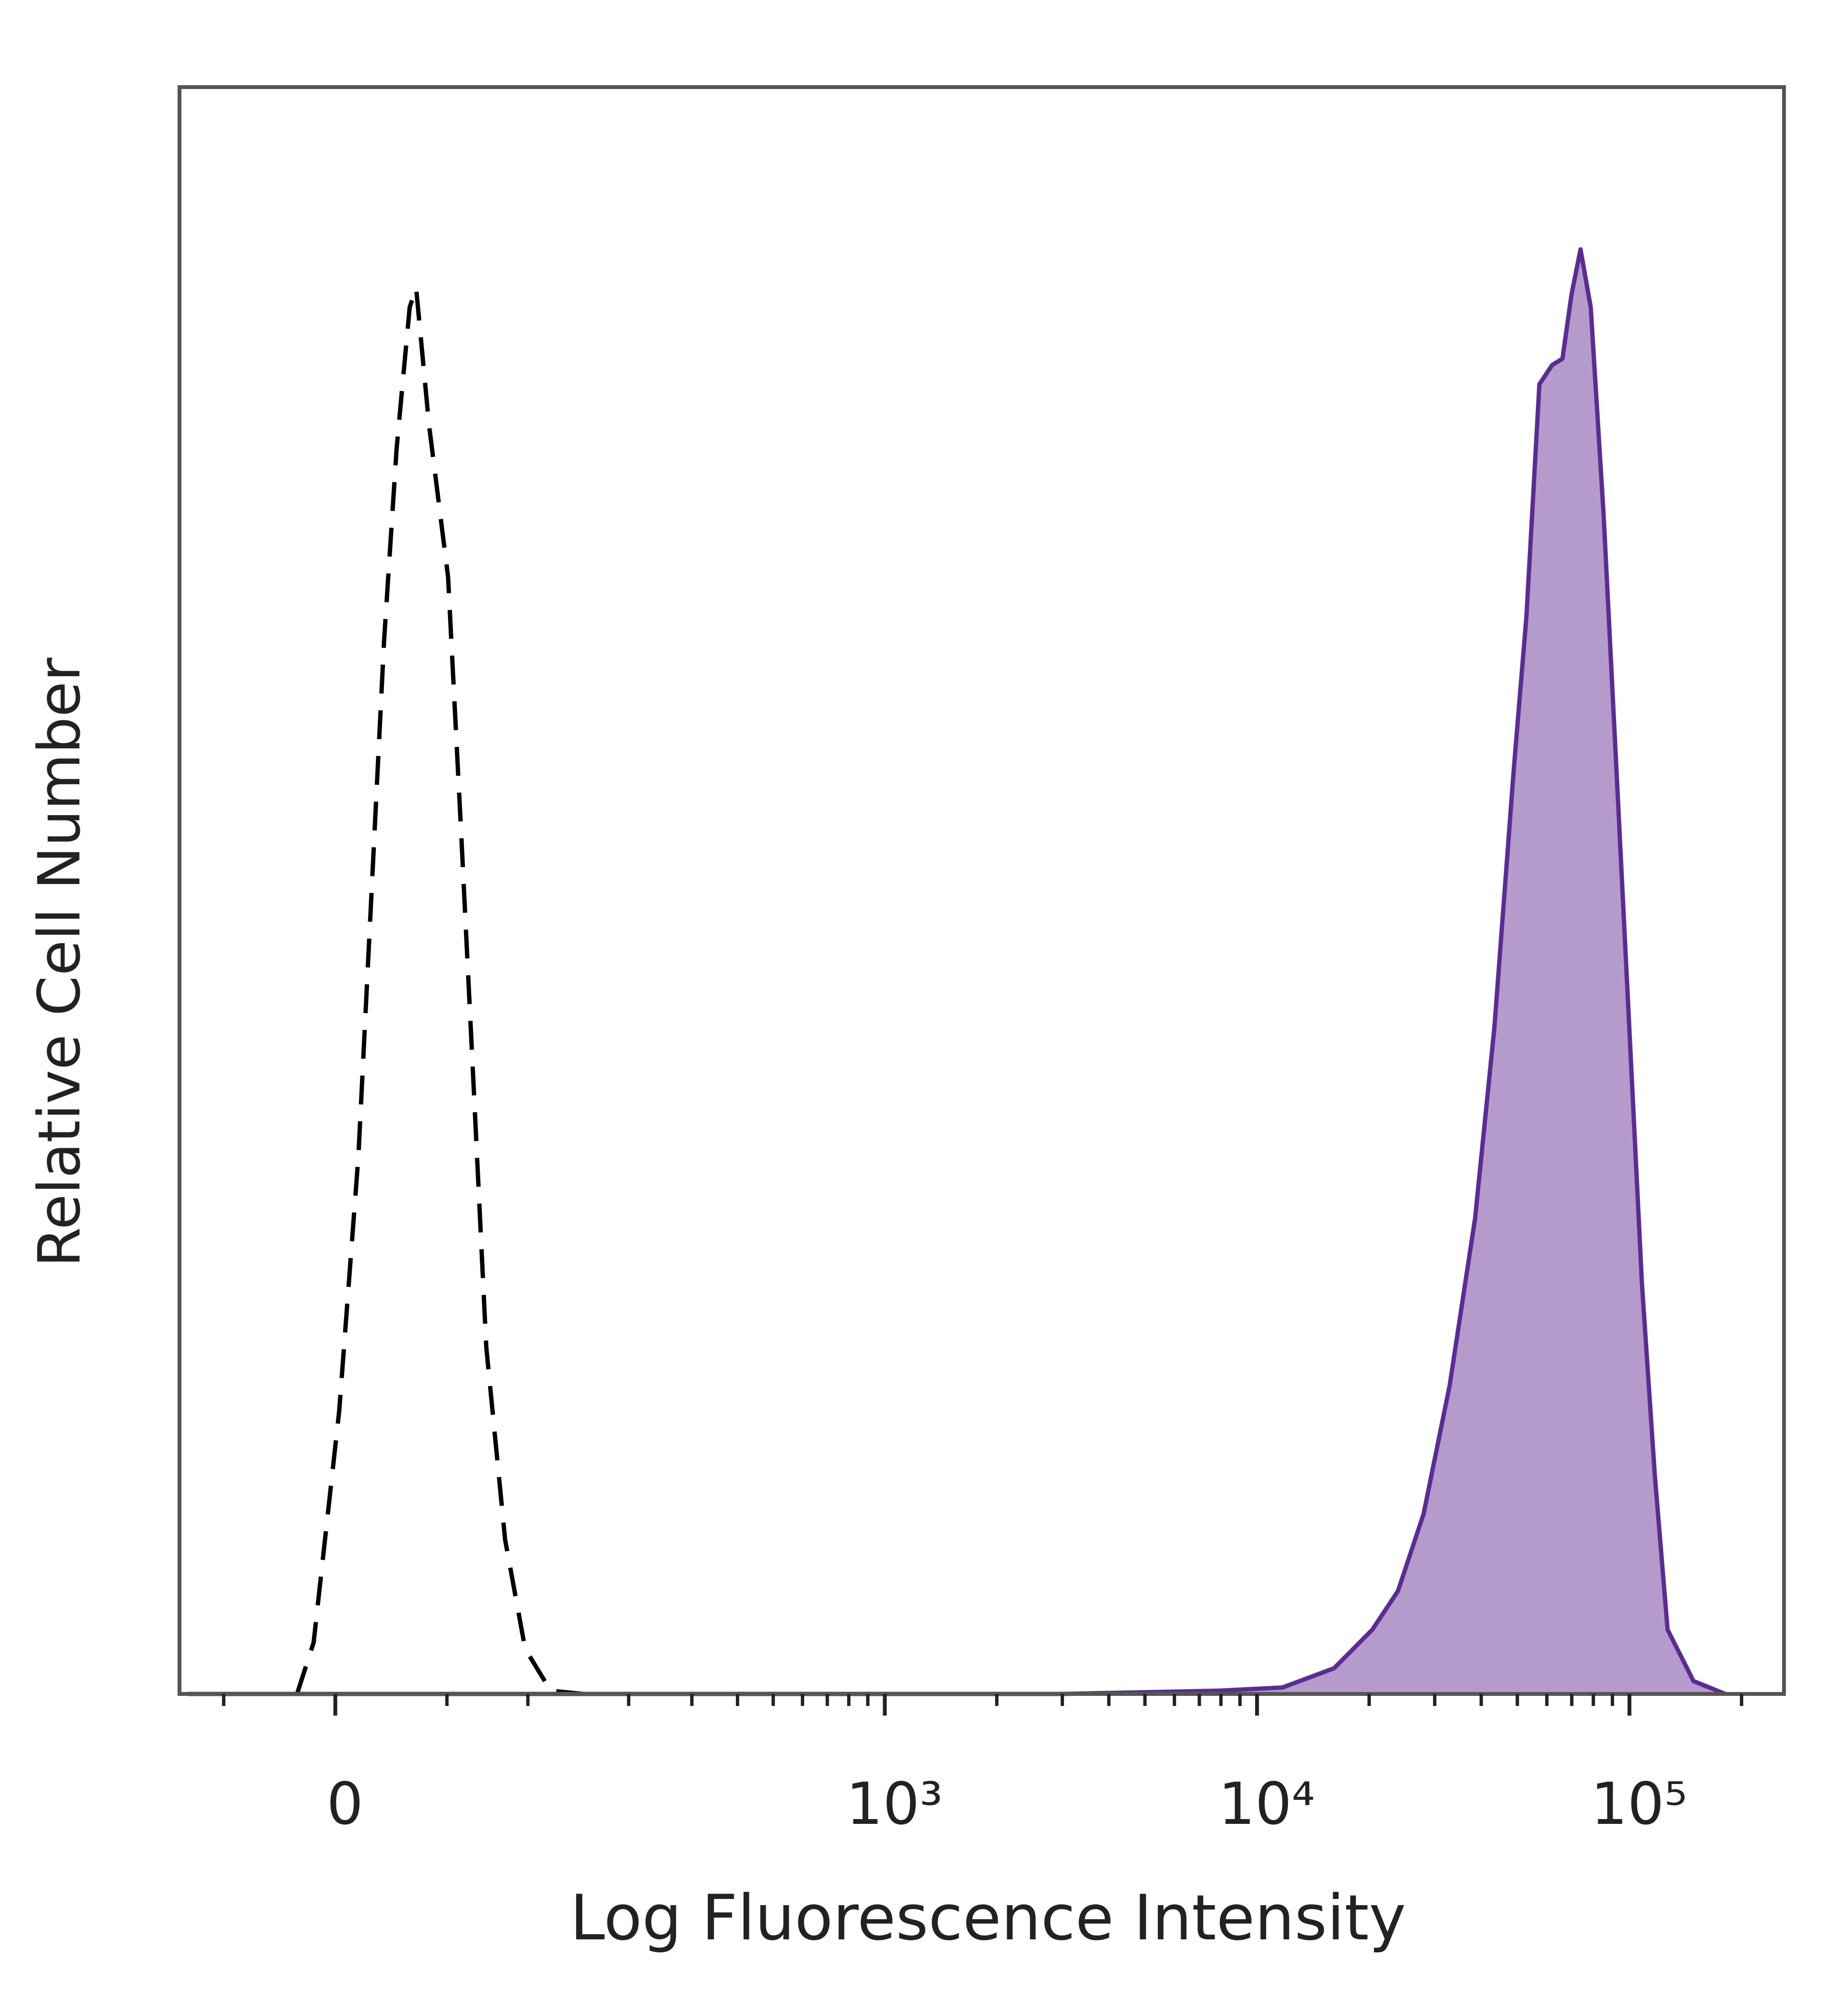  Describe the element at coordinates (345, 1804) in the screenshot. I see `x-tick-label: 0` at that location.